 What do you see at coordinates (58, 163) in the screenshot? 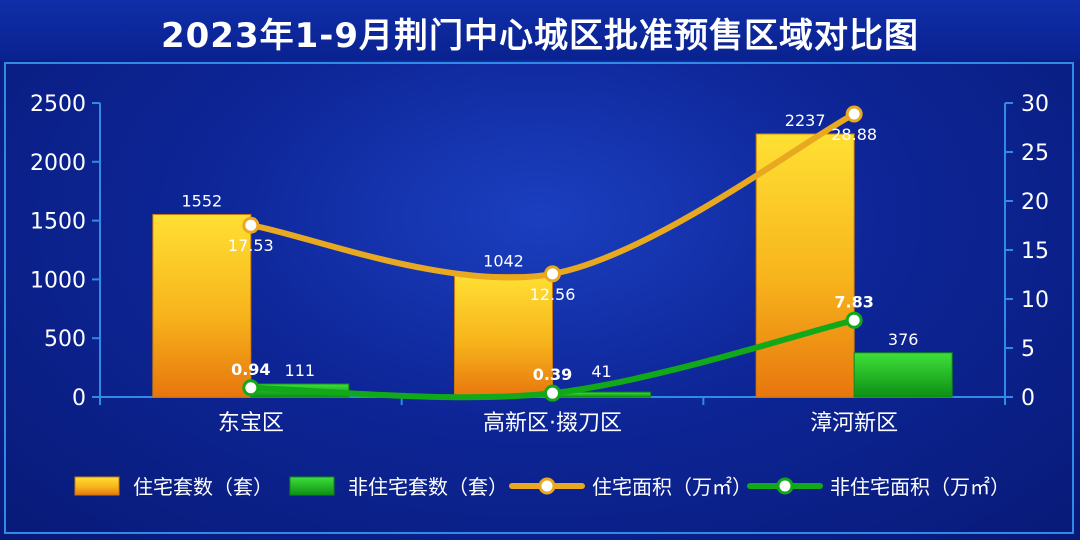
I see `y-left-tick-label: 2000` at bounding box center [58, 163].